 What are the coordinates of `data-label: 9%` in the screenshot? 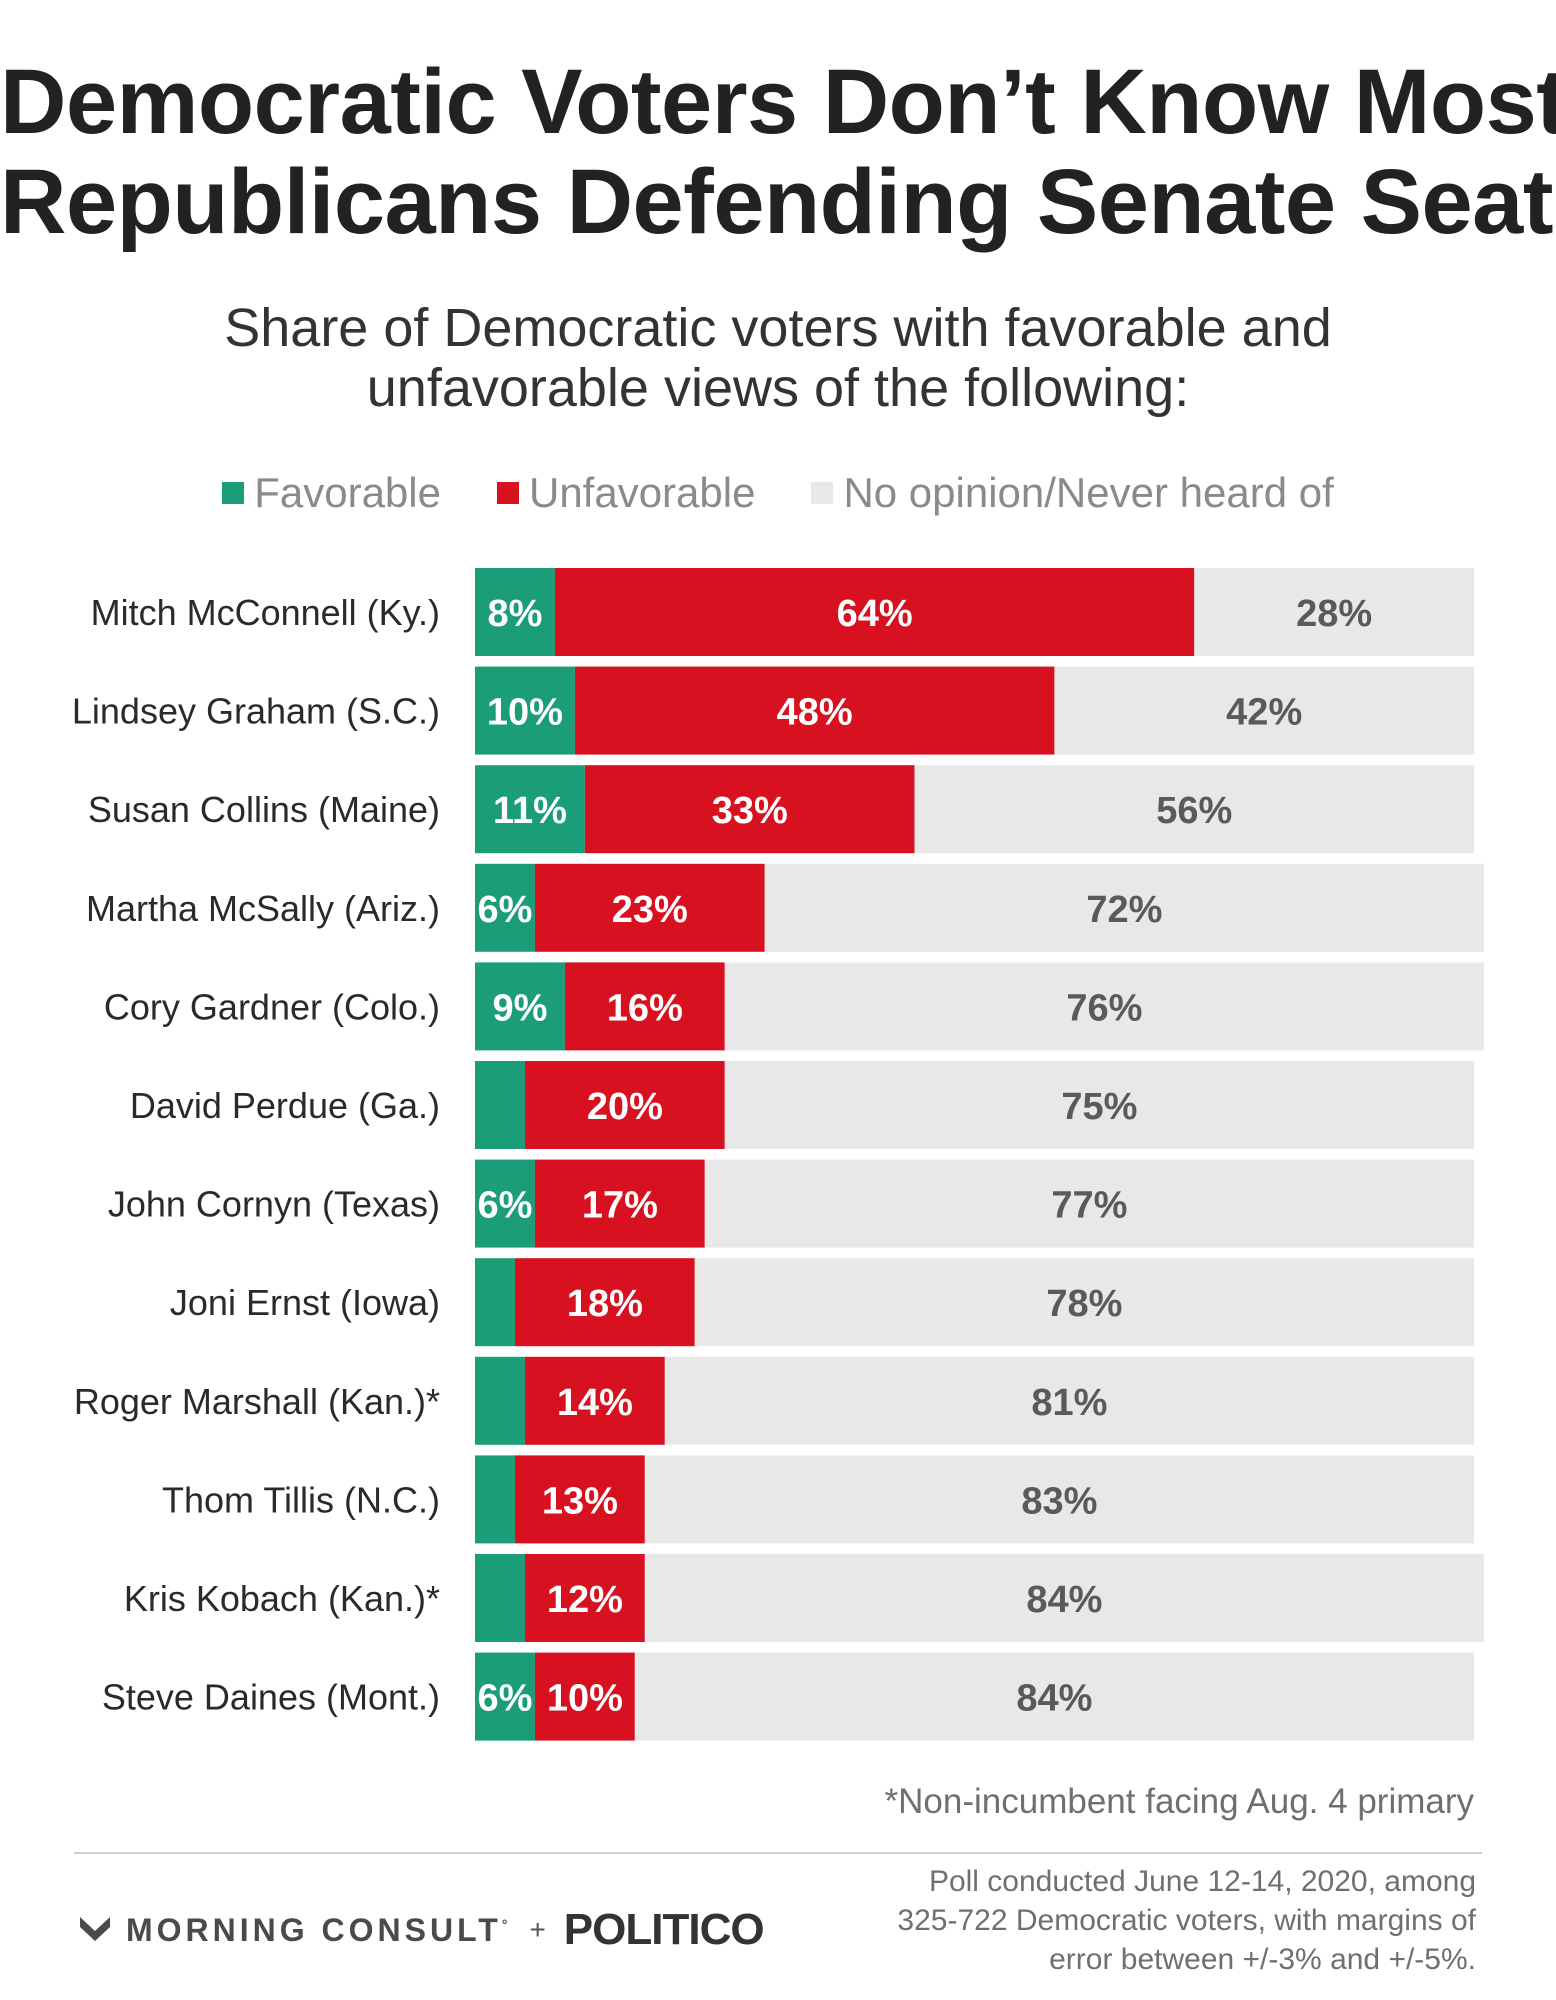 It's located at (519, 1008).